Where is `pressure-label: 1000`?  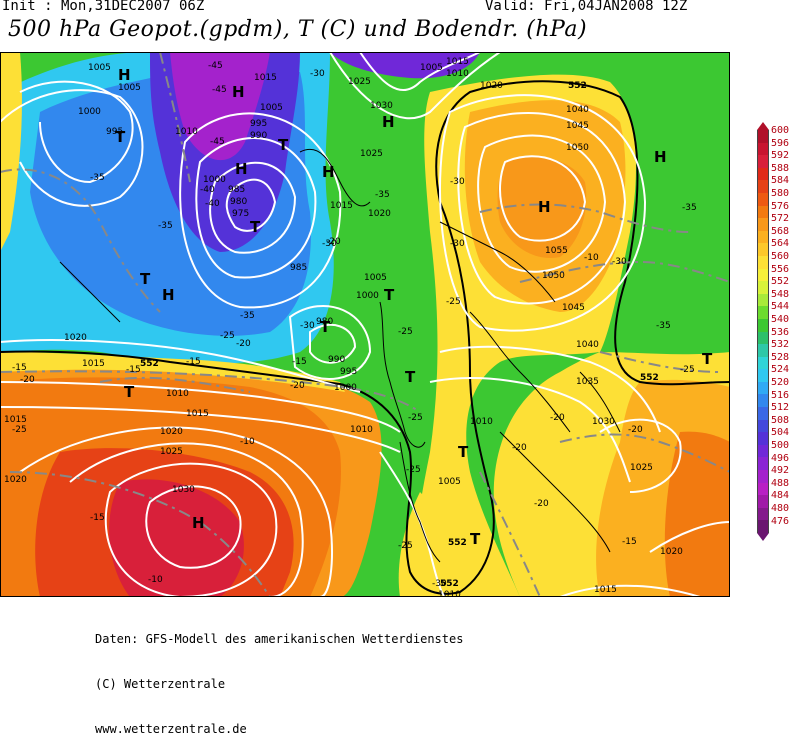
pressure-label: 1000 is located at coordinates (367, 296).